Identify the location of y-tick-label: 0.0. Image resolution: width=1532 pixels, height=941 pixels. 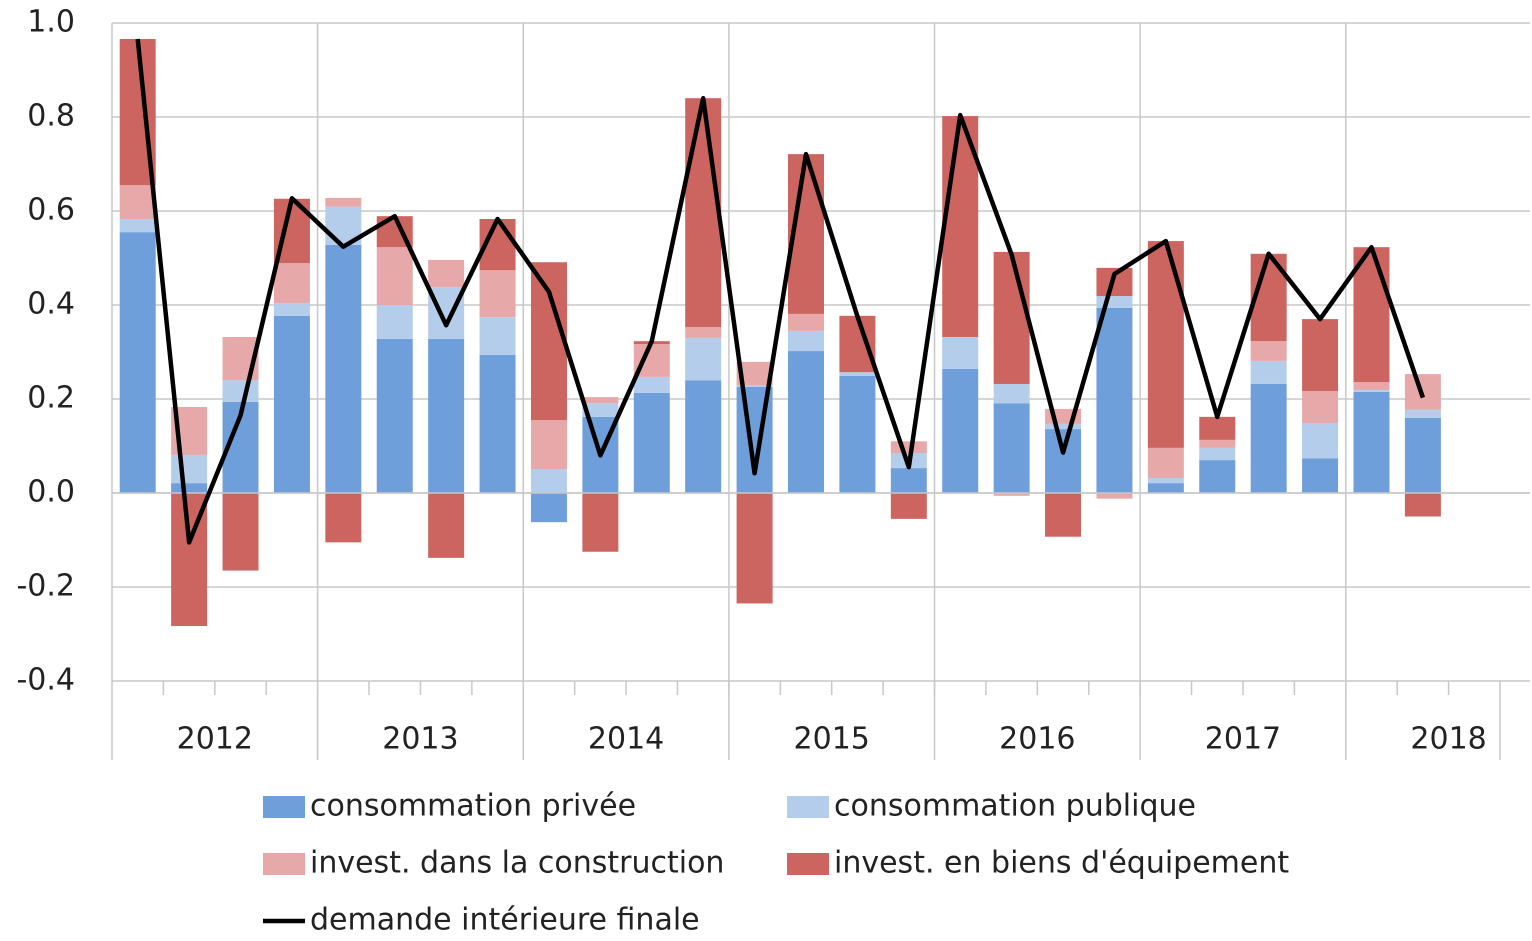
(51, 492).